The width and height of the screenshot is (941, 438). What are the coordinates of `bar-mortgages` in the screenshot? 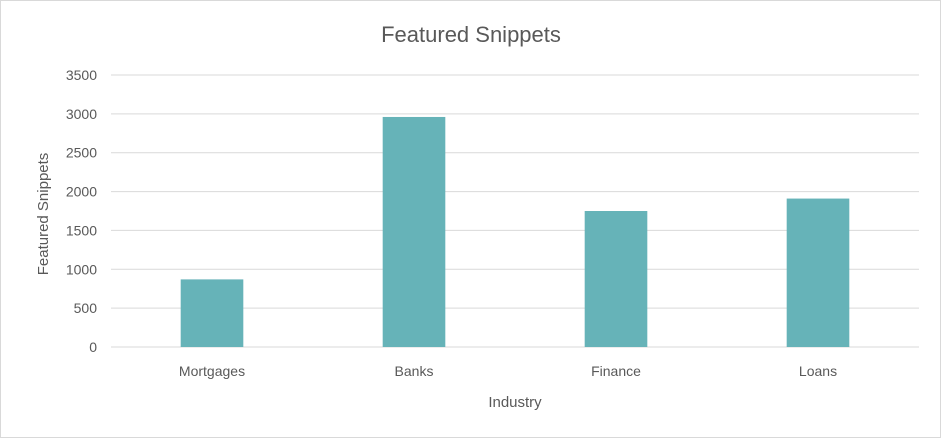 It's located at (212, 313).